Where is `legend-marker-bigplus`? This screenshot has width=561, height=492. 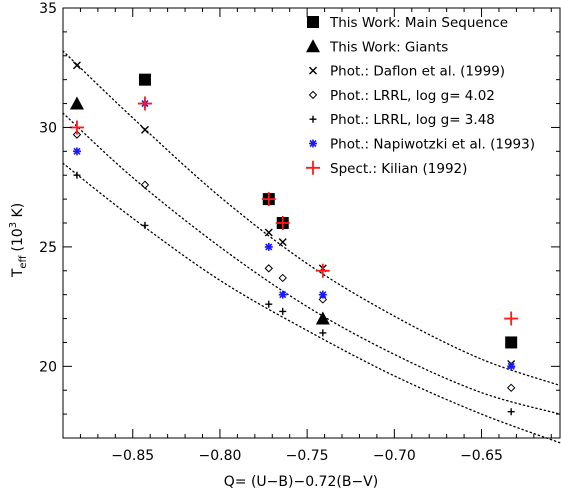
legend-marker-bigplus is located at coordinates (313, 167).